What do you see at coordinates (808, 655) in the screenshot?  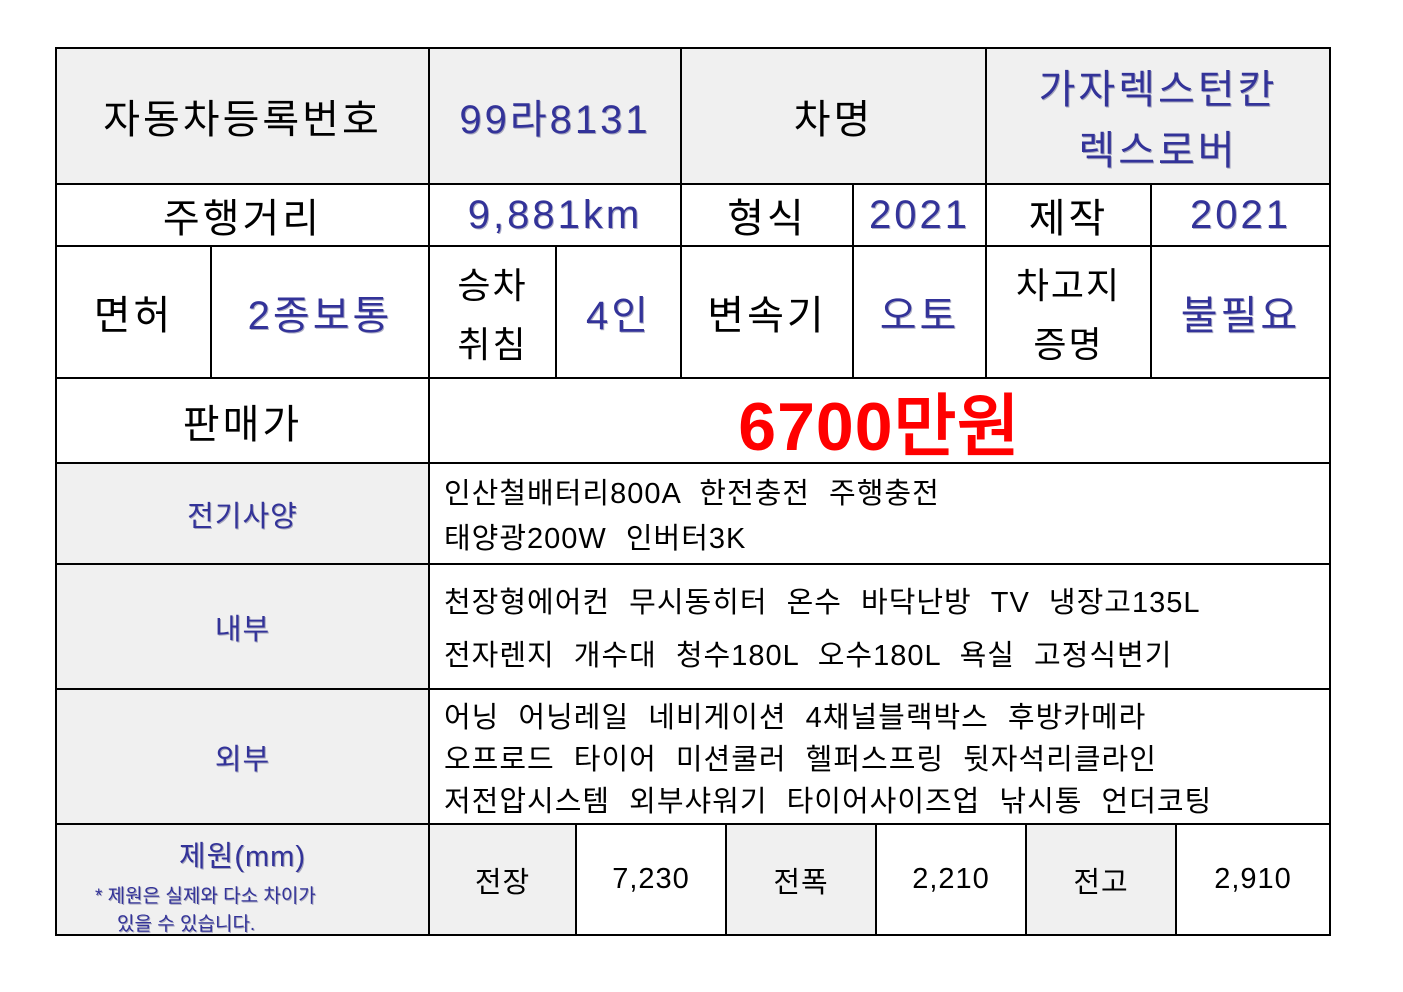 I see `interior-line2: 전자렌지 개수대 청수180L 오수180L 욕실 고정식변기` at bounding box center [808, 655].